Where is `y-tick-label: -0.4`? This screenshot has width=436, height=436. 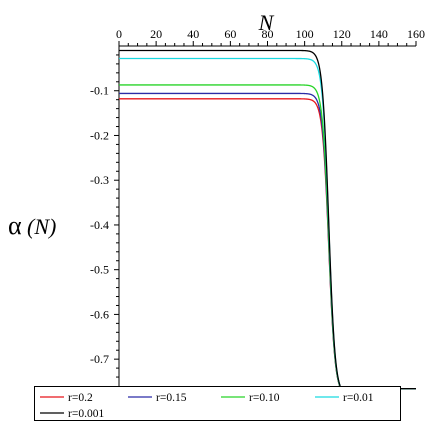 y-tick-label: -0.4 is located at coordinates (99, 225).